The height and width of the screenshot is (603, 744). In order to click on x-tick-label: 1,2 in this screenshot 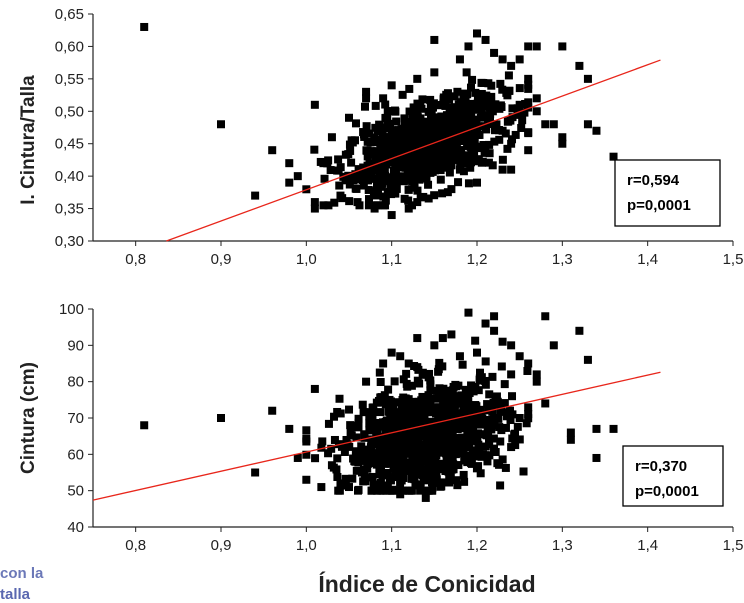, I will do `click(477, 545)`.